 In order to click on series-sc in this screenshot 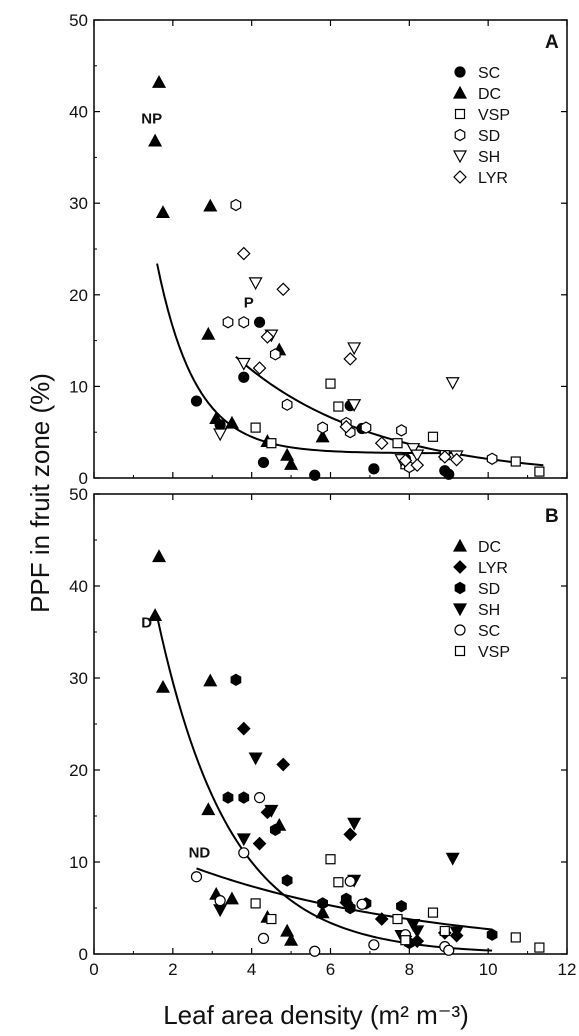, I will do `click(322, 874)`.